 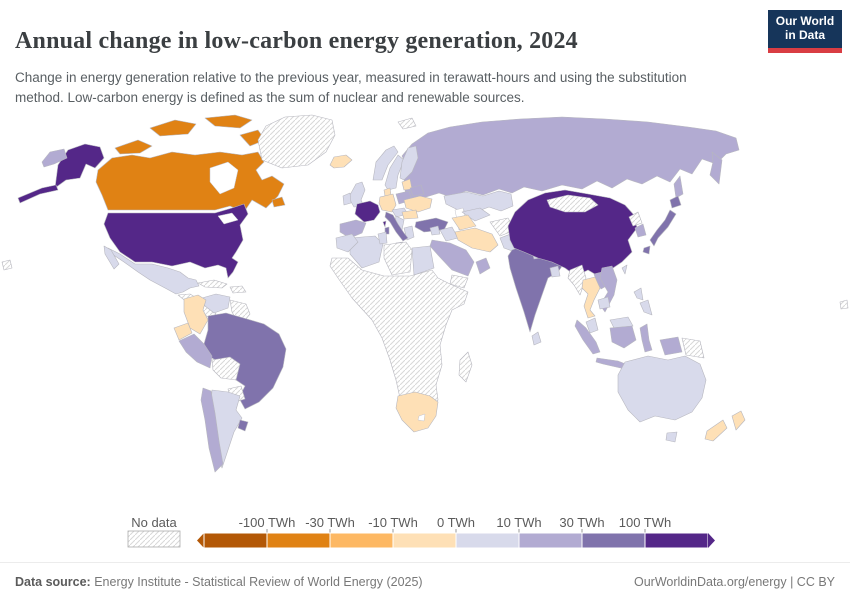 I want to click on country-finland, so click(x=409, y=163).